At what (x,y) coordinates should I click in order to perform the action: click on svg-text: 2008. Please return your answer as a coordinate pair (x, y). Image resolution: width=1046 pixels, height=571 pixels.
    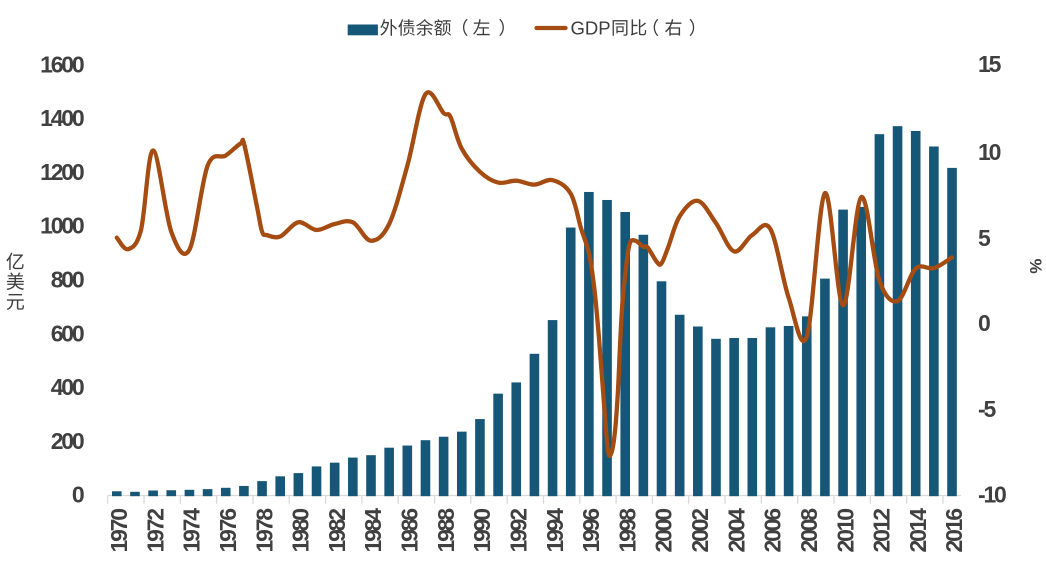
    Looking at the image, I should click on (809, 530).